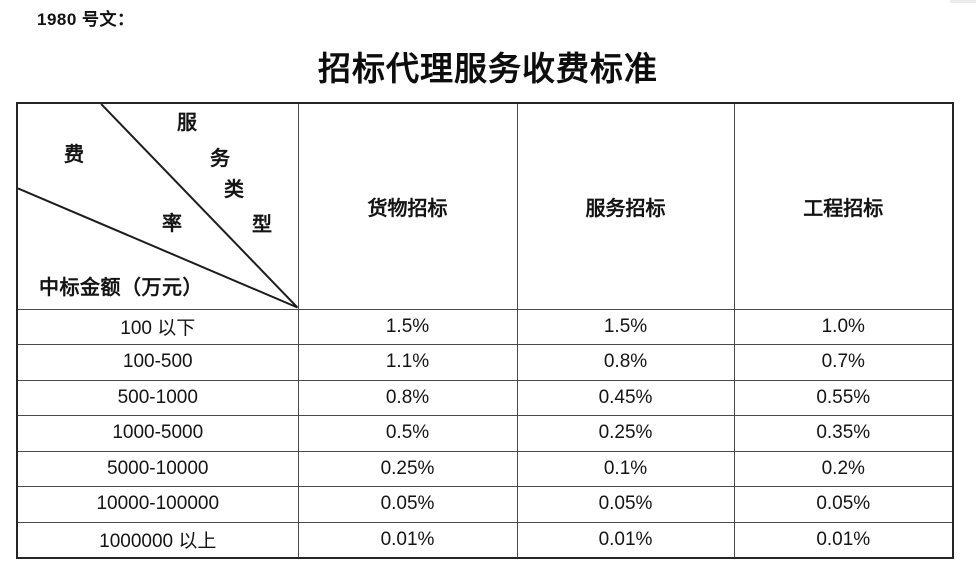 Image resolution: width=976 pixels, height=581 pixels. I want to click on diagonal-label-service-char: 服, so click(187, 123).